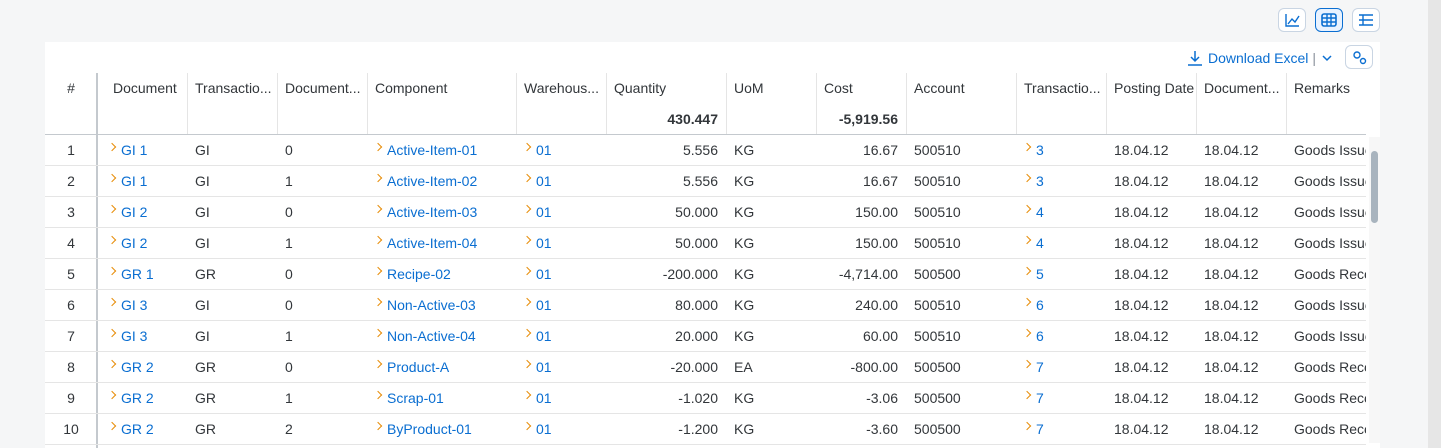 Image resolution: width=1441 pixels, height=448 pixels. I want to click on download-excel-button: Download Excel |, so click(1262, 58).